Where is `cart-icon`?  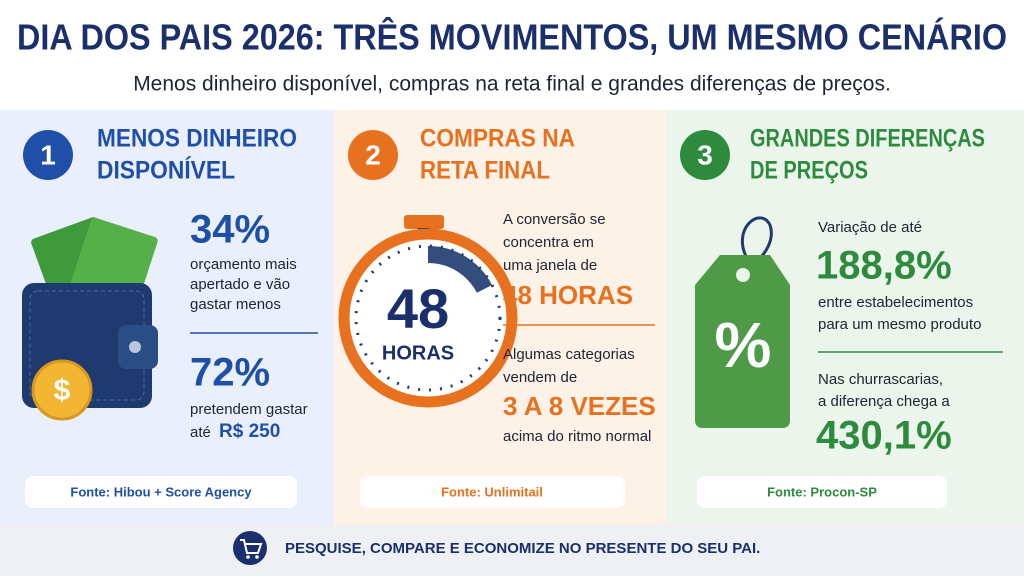 cart-icon is located at coordinates (250, 548).